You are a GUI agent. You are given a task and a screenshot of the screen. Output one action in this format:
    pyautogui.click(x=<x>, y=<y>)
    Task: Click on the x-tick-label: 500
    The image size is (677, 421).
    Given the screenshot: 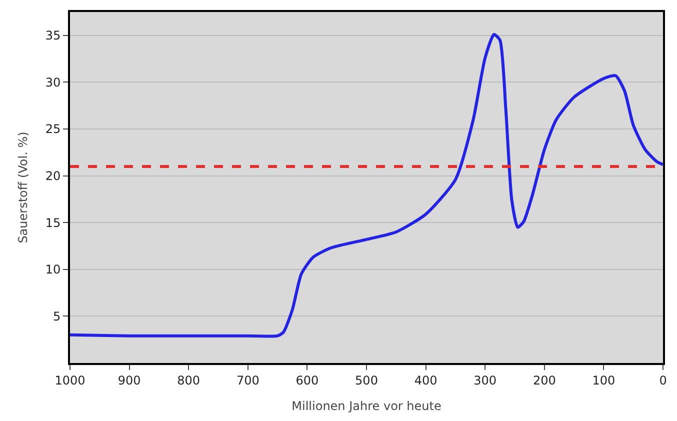 What is the action you would take?
    pyautogui.click(x=366, y=380)
    